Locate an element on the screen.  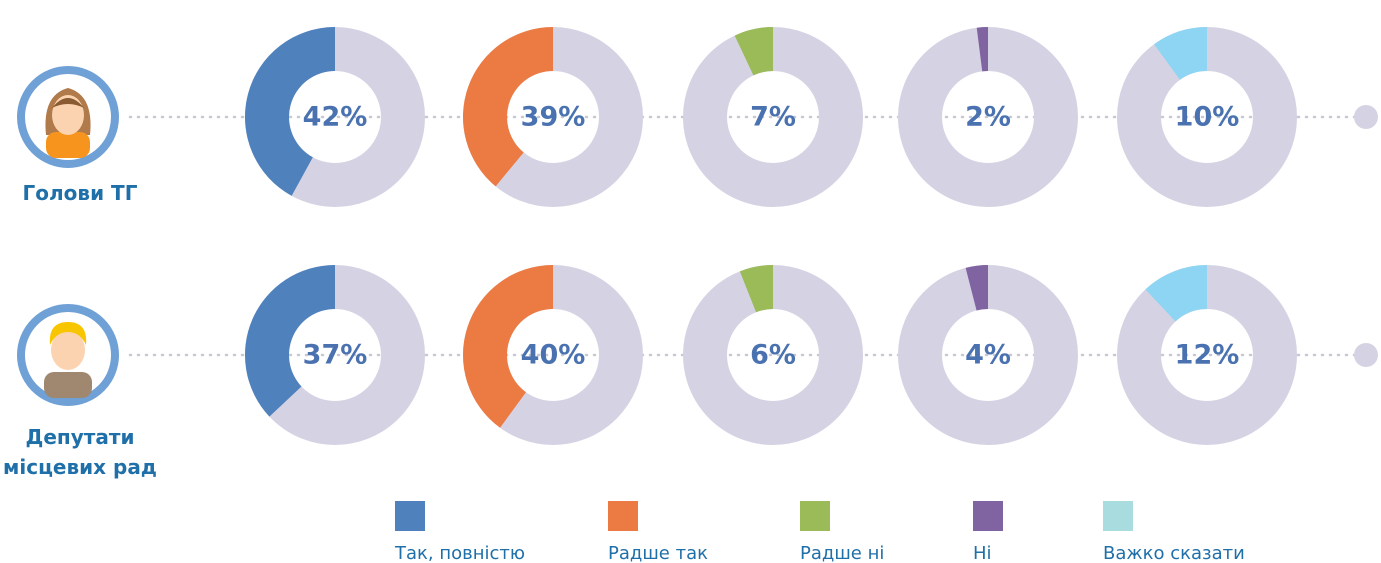
legend-label: Так, повністю is located at coordinates (459, 553).